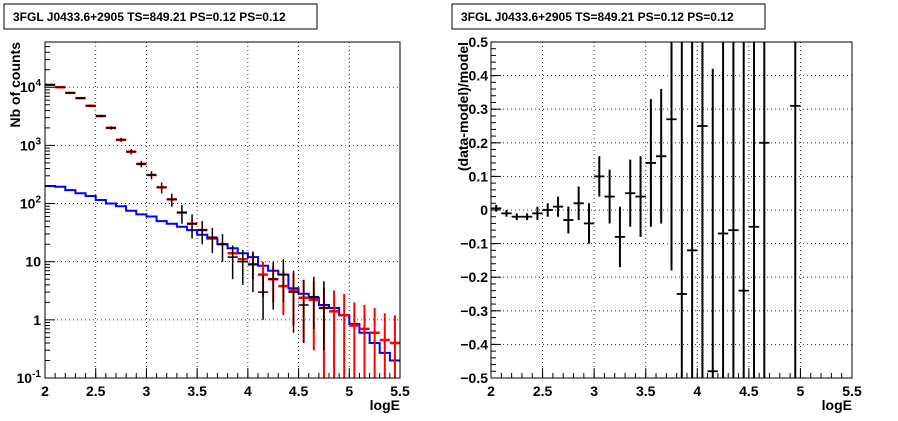  What do you see at coordinates (15, 85) in the screenshot?
I see `left-y-axis-title: Nb of counts` at bounding box center [15, 85].